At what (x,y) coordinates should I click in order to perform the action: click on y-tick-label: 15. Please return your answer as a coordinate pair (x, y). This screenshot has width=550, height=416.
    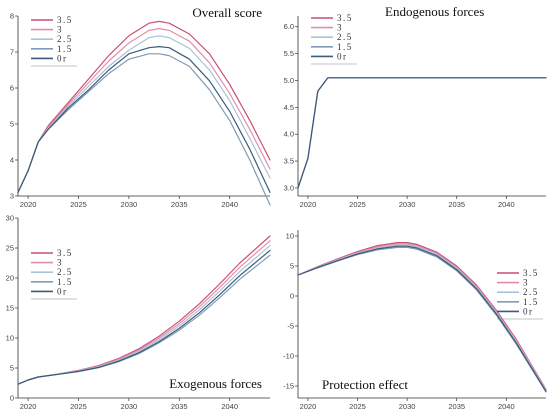
    Looking at the image, I should click on (10, 308).